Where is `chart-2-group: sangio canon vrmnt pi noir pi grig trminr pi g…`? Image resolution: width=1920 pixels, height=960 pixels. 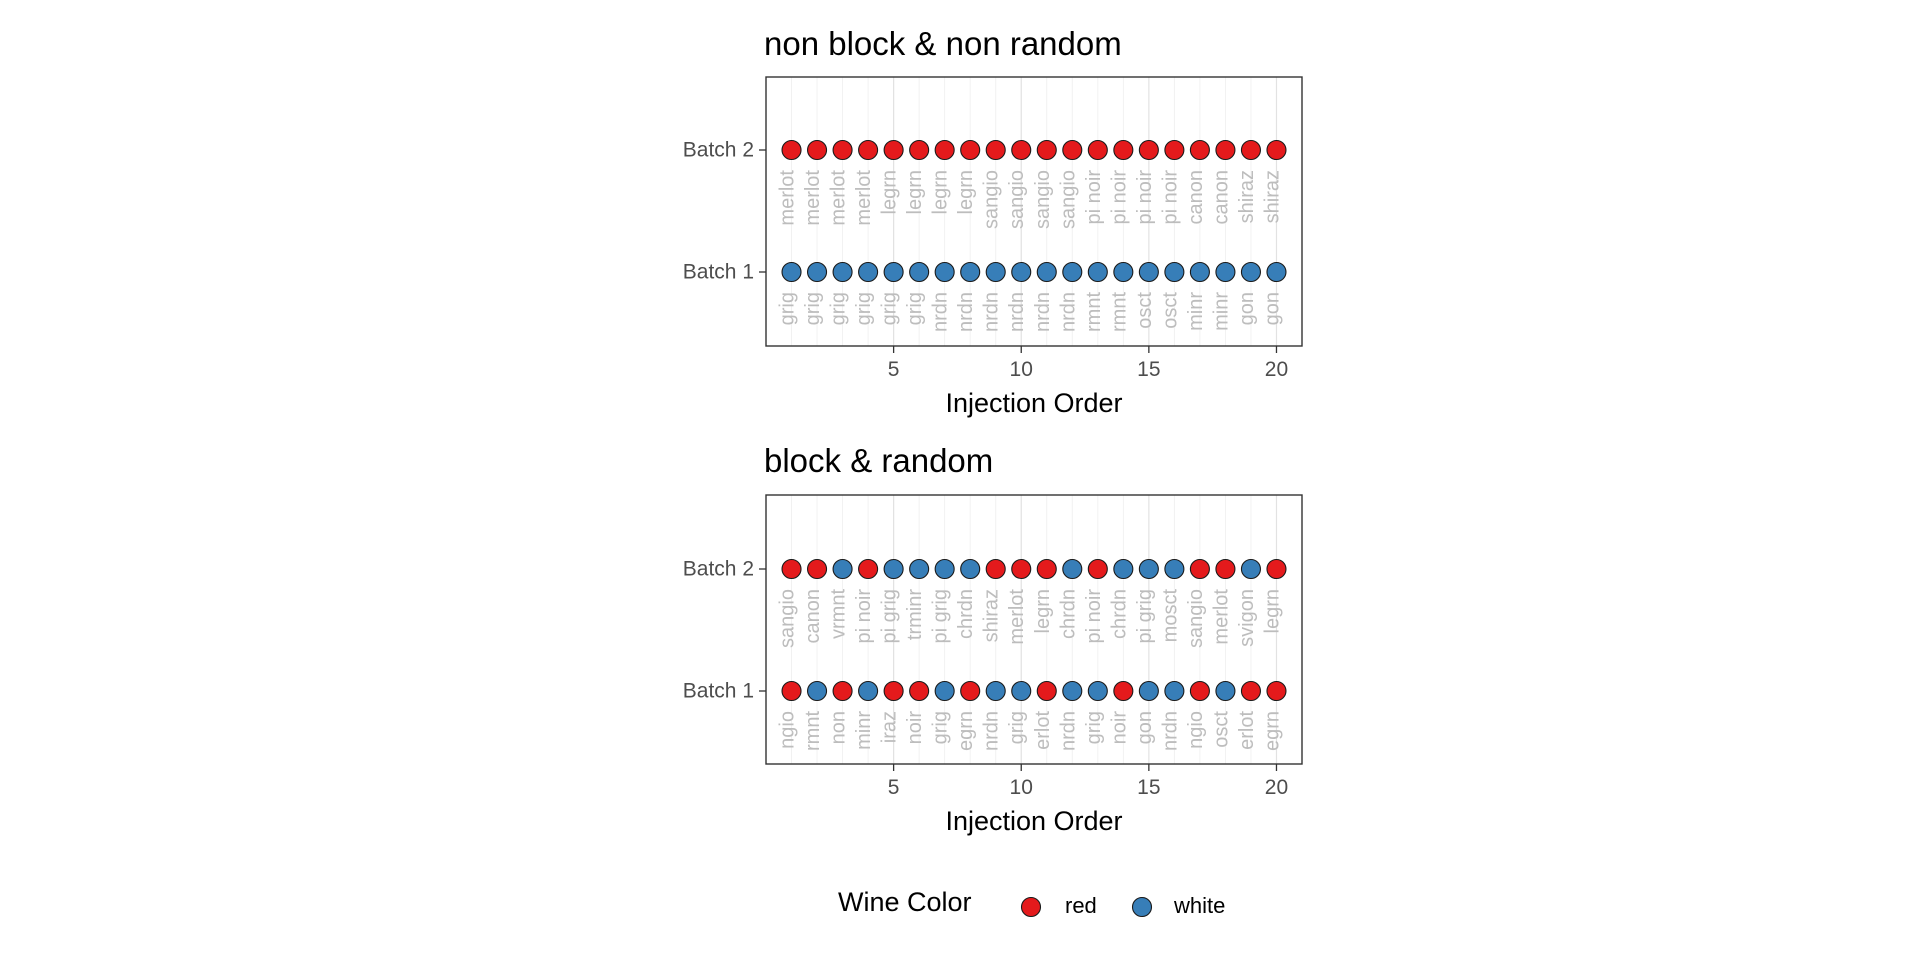 chart-2-group: sangio canon vrmnt pi noir pi grig trminr pi g… is located at coordinates (993, 665).